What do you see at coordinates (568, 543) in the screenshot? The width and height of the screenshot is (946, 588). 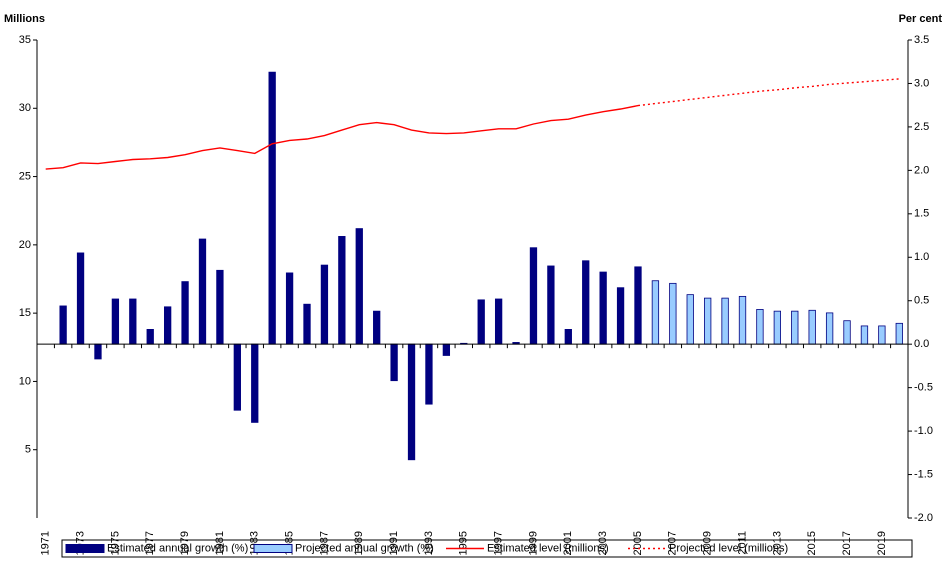 I see `x-tick-label: 2001` at bounding box center [568, 543].